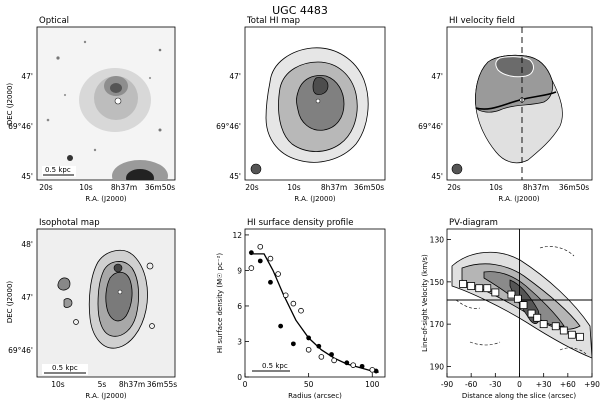  What do you see at coordinates (437, 240) in the screenshot?
I see `y-tick-label: 130` at bounding box center [437, 240].